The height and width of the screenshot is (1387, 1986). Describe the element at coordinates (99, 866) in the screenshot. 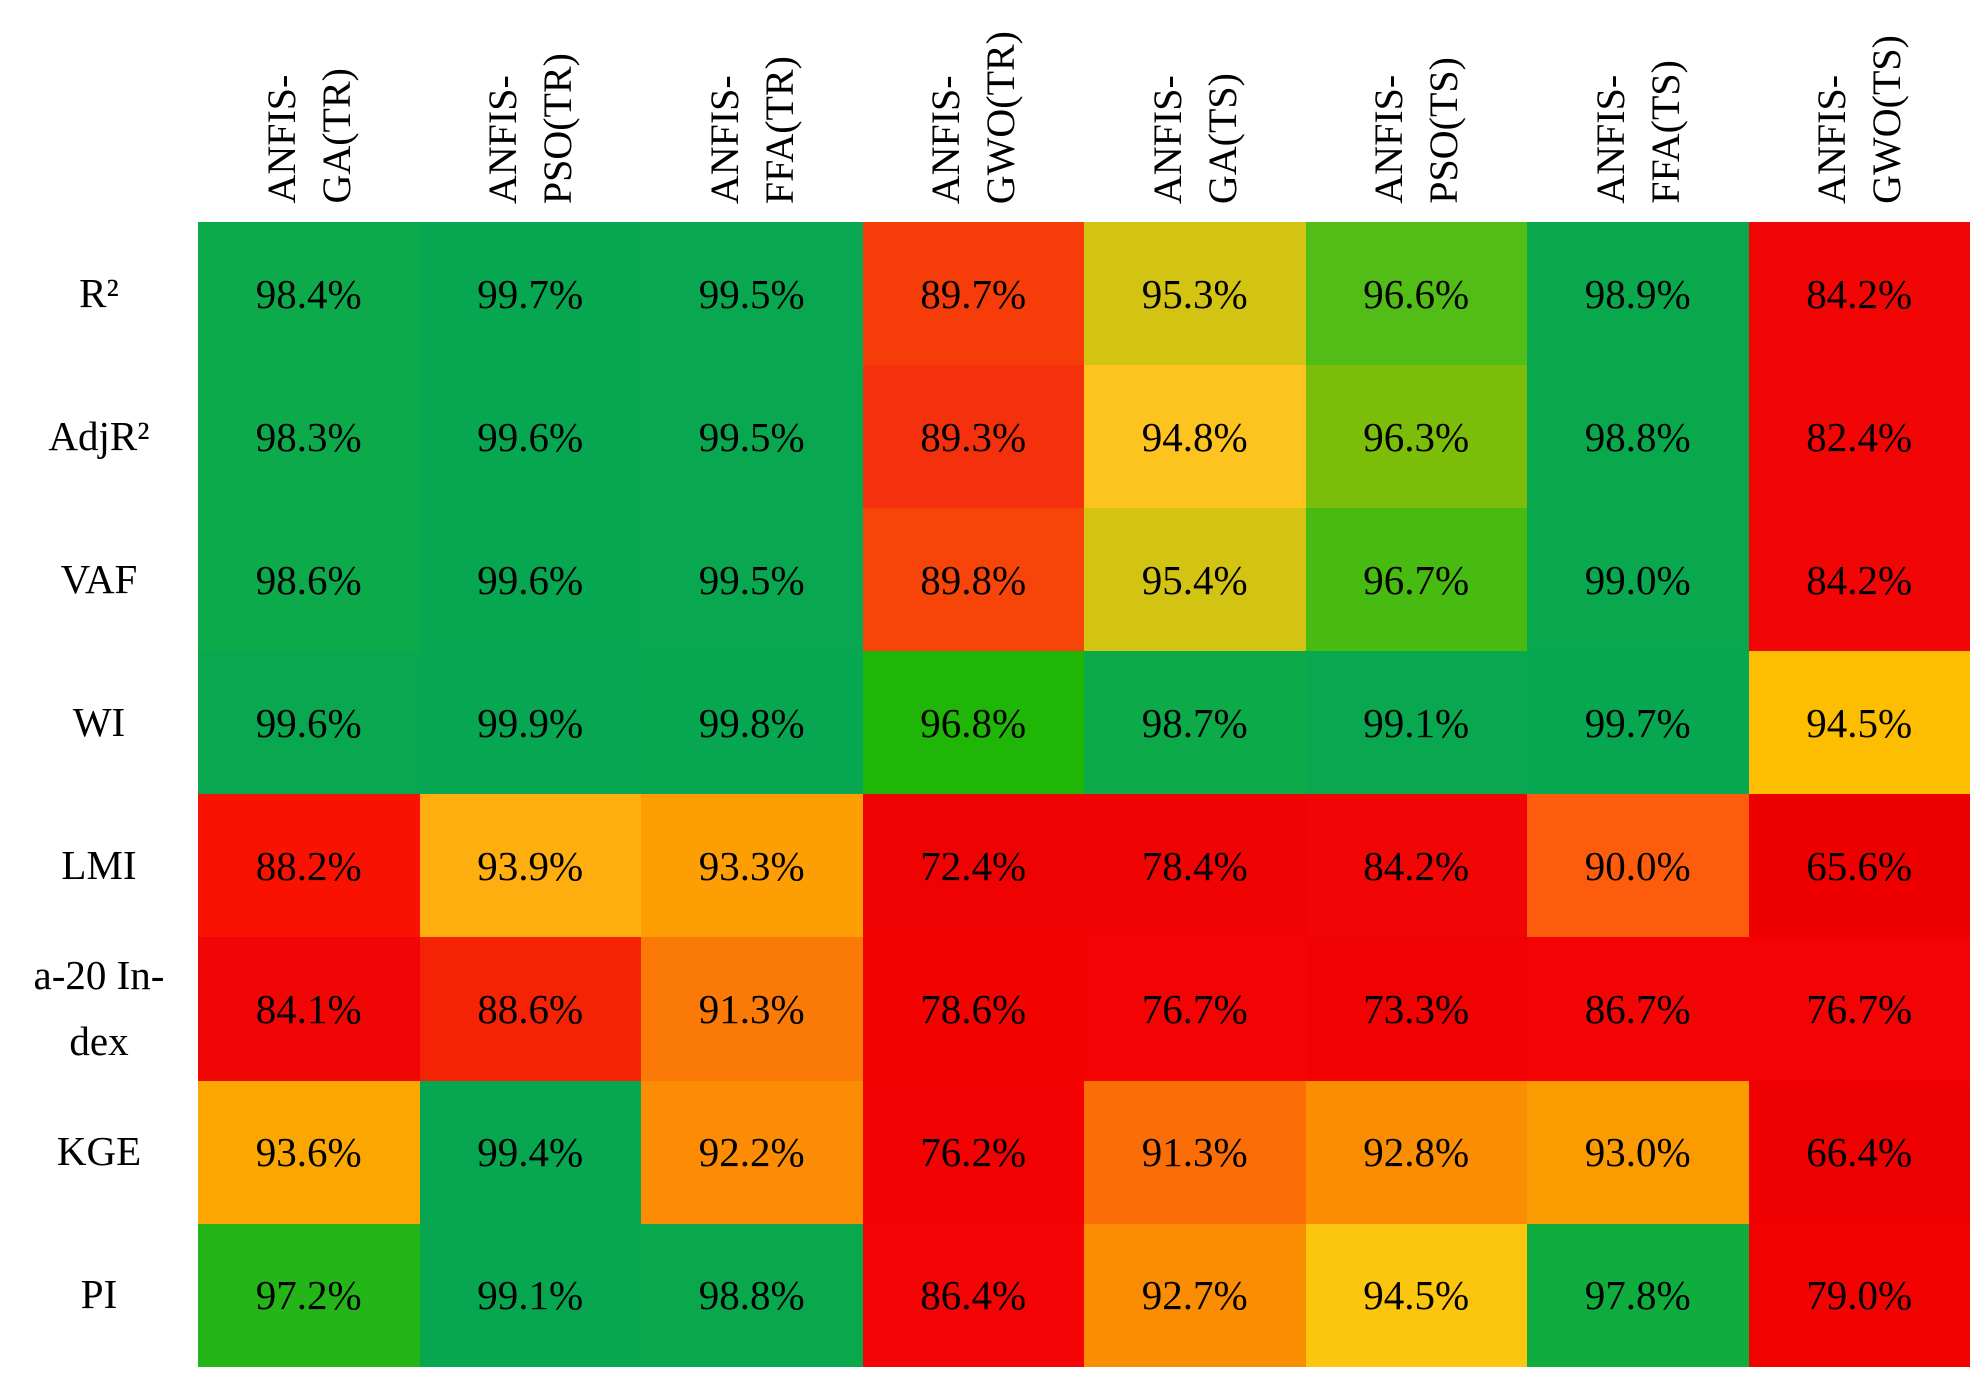

I see `row-label: LMI` at that location.